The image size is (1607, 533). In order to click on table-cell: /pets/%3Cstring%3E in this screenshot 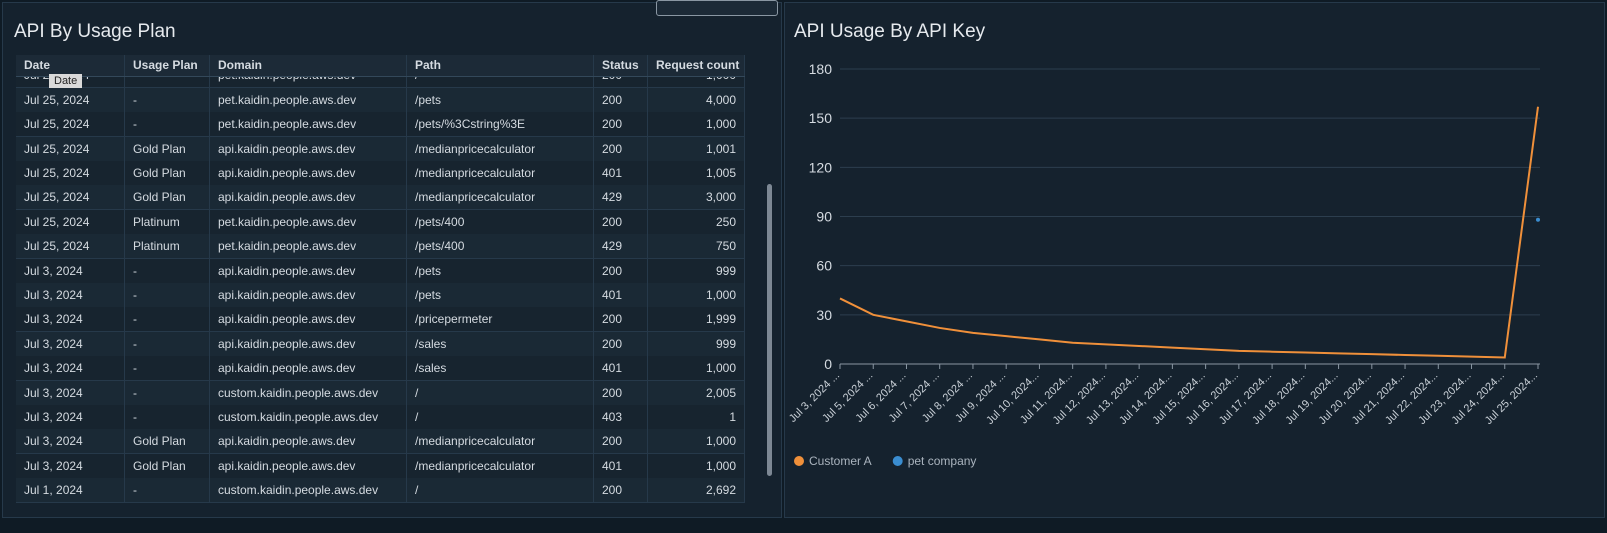, I will do `click(500, 124)`.